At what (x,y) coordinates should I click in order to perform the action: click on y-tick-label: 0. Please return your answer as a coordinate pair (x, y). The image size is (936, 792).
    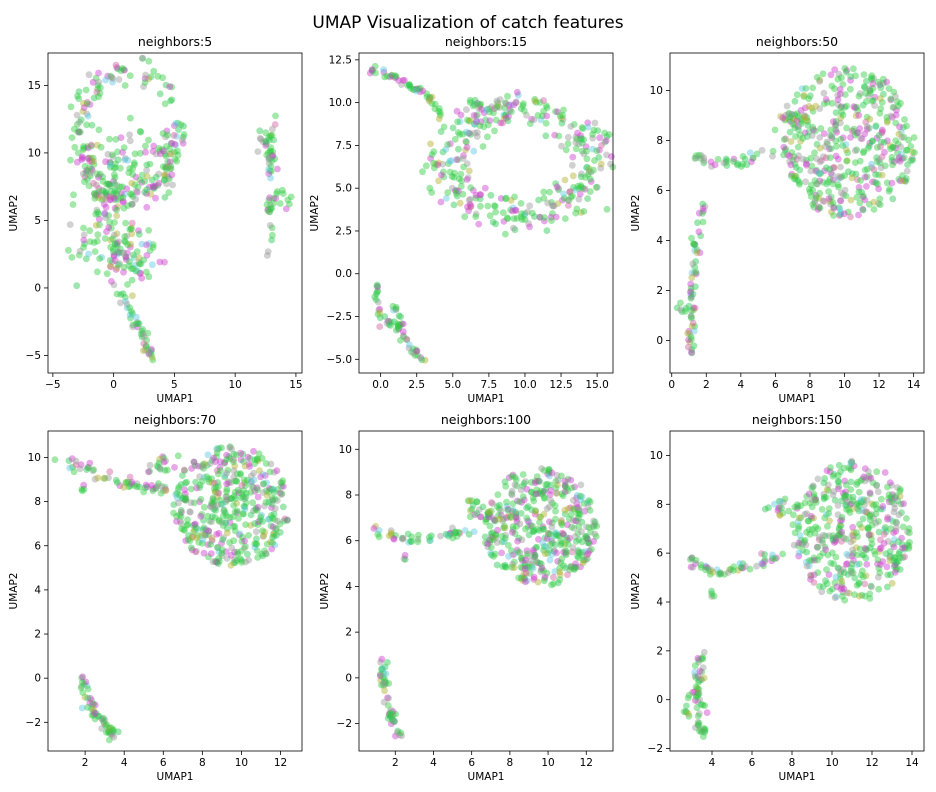
    Looking at the image, I should click on (348, 678).